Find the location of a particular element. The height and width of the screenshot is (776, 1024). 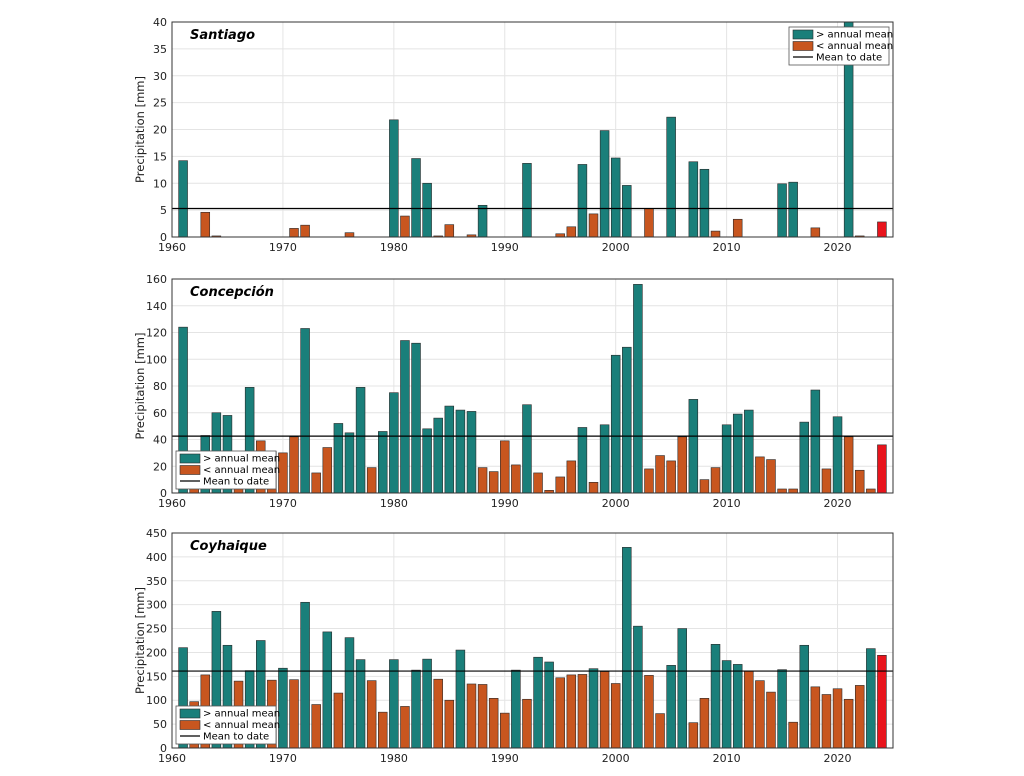

bar-2016 is located at coordinates (793, 209).